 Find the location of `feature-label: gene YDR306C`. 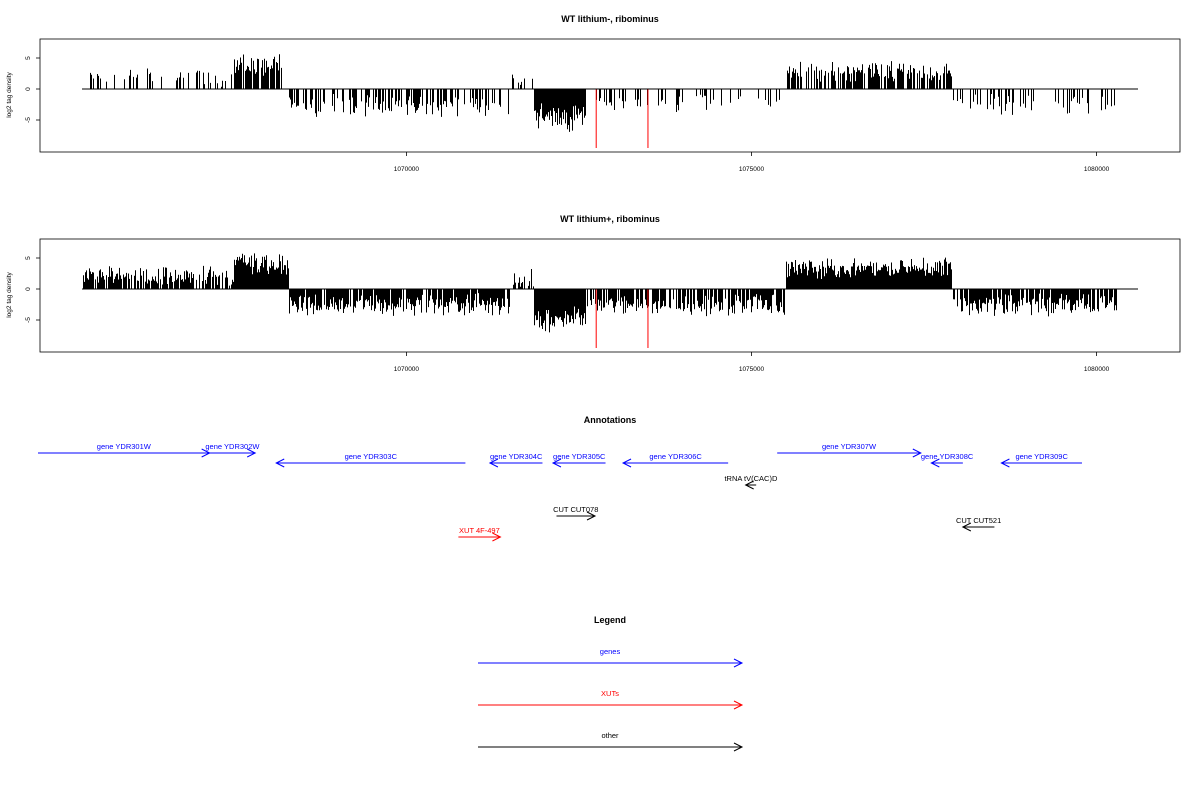

feature-label: gene YDR306C is located at coordinates (675, 456).